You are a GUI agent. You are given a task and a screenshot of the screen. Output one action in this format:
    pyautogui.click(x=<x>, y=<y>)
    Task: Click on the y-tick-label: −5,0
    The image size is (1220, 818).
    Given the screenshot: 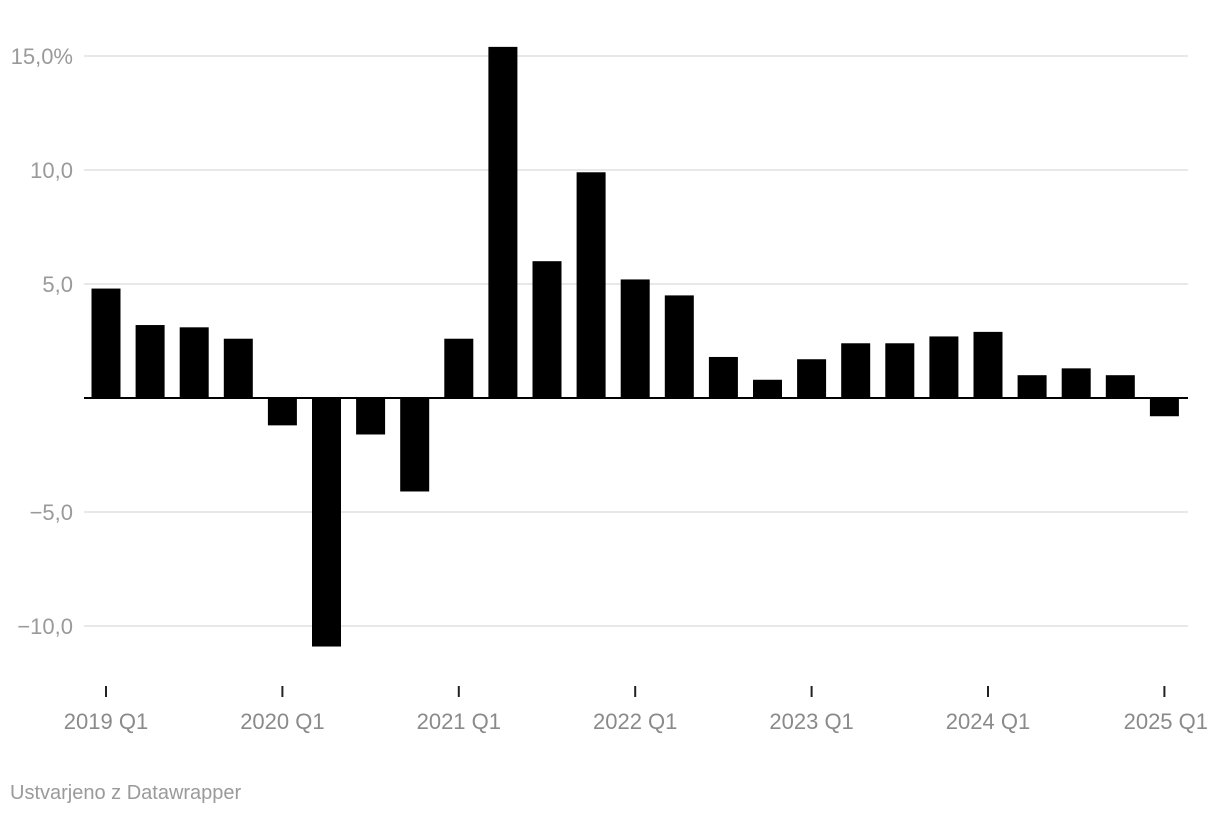 What is the action you would take?
    pyautogui.click(x=51, y=512)
    